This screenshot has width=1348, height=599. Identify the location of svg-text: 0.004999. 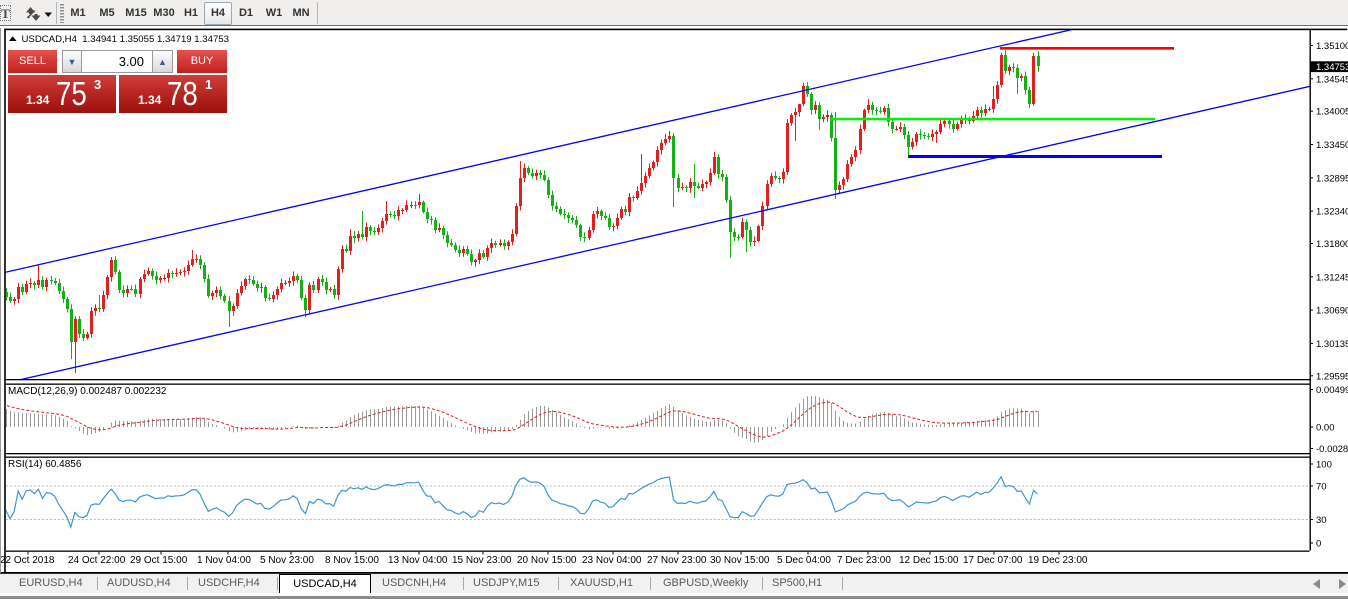
(1332, 390).